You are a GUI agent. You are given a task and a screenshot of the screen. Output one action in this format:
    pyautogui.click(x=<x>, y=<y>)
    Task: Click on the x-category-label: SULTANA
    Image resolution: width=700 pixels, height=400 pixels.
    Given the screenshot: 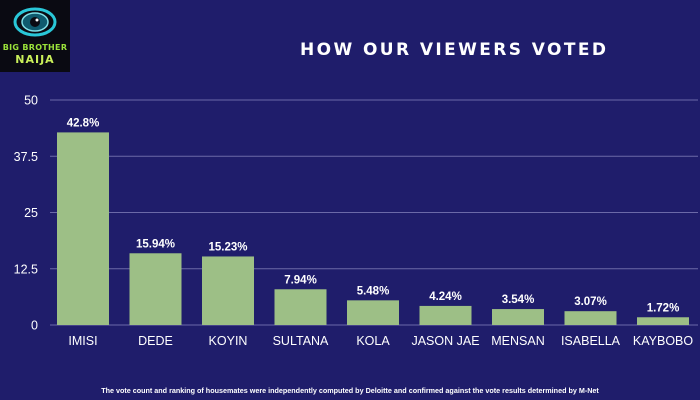 What is the action you would take?
    pyautogui.click(x=301, y=341)
    